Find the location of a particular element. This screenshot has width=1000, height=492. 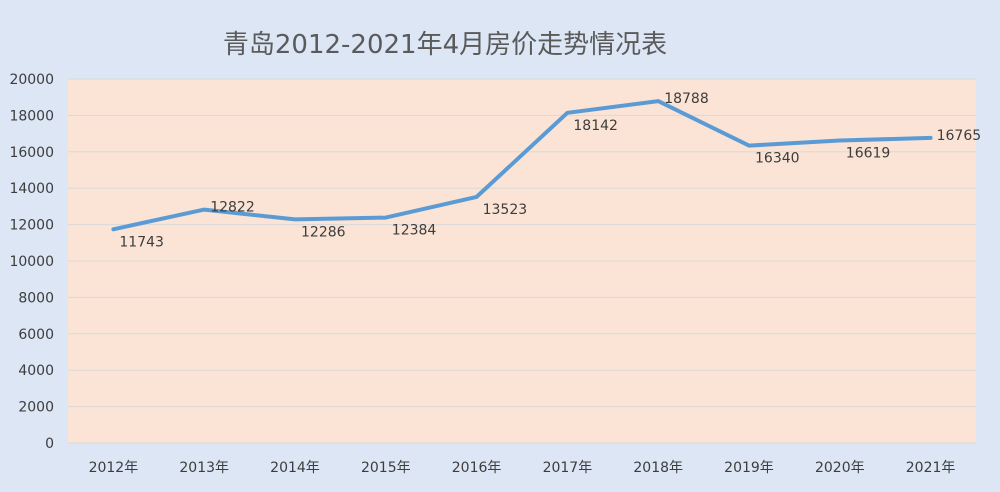

x-tick-label: 2019年 is located at coordinates (749, 468).